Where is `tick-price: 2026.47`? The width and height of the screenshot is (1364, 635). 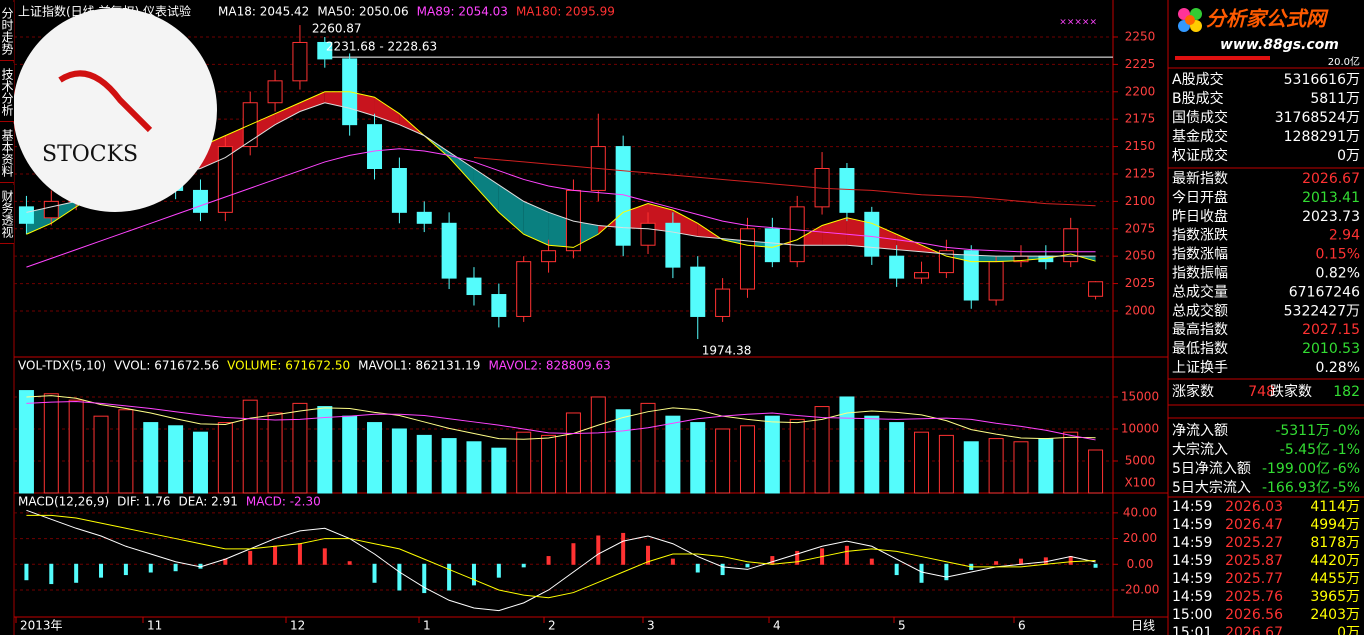
tick-price: 2026.47 is located at coordinates (1254, 525).